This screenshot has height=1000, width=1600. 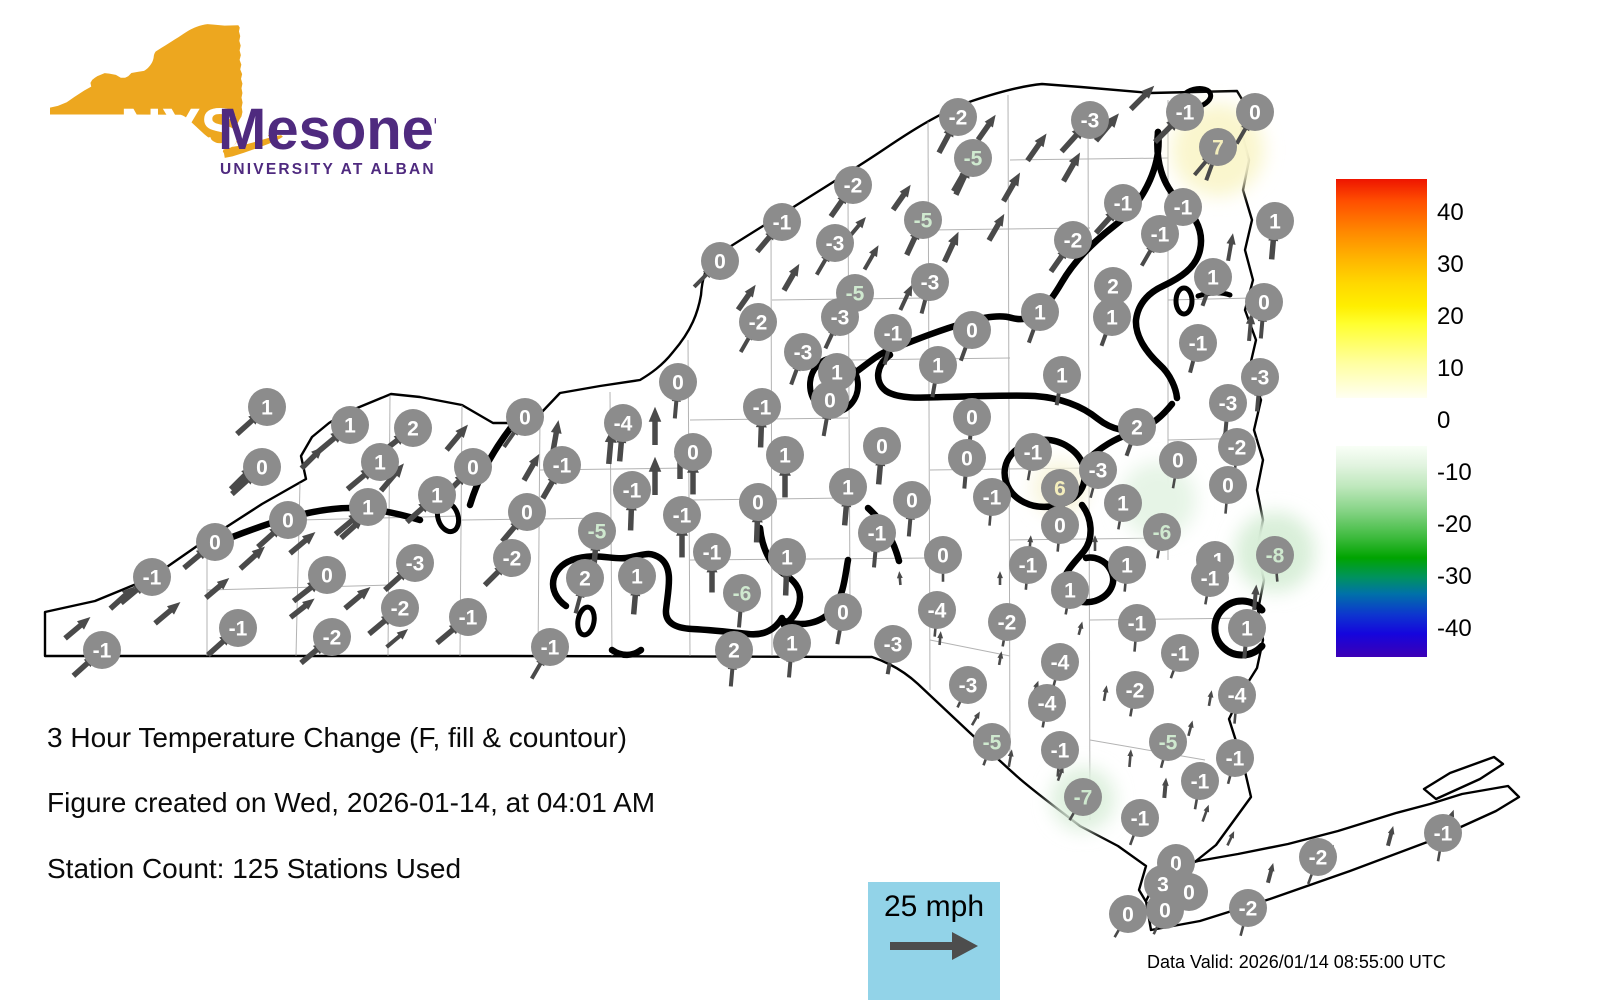 I want to click on station-marker: -8, so click(x=1275, y=555).